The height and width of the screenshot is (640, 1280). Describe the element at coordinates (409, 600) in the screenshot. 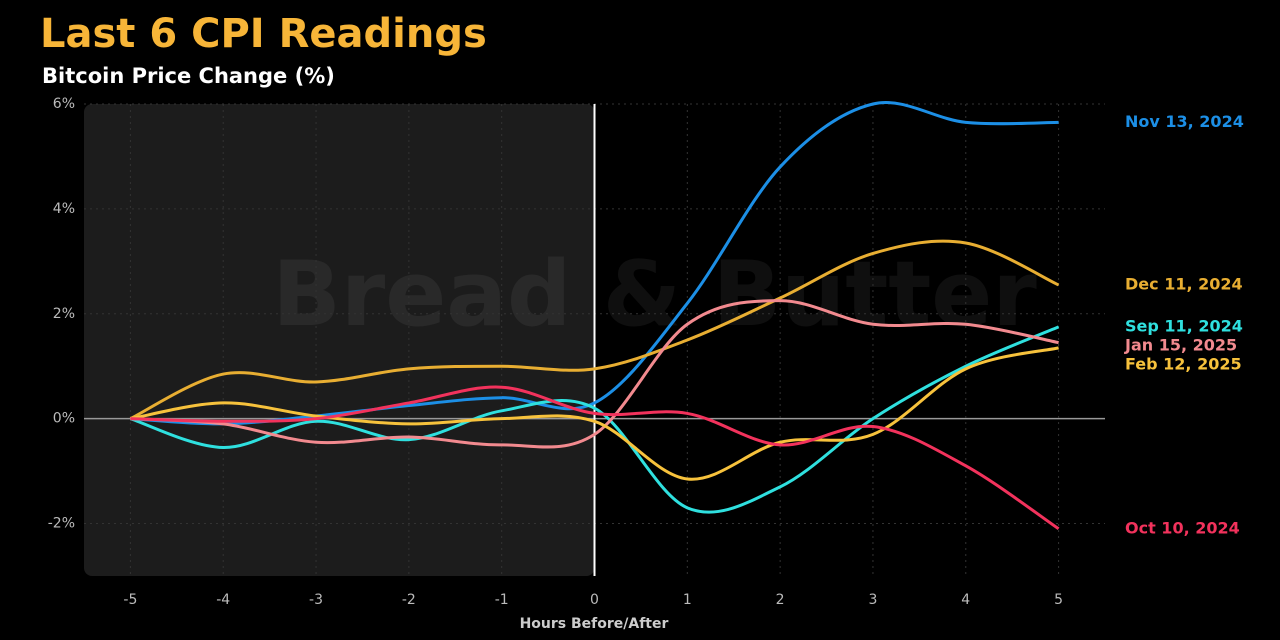

I see `x-tick-label: -2` at that location.